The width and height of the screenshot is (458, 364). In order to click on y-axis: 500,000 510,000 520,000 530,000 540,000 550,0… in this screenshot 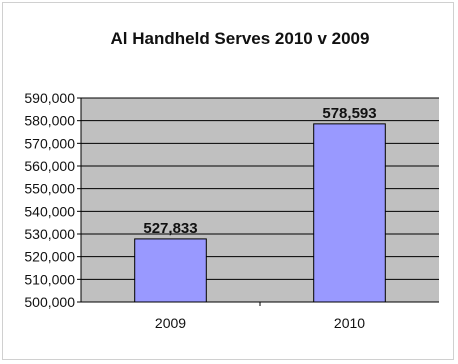, I will do `click(52, 200)`.